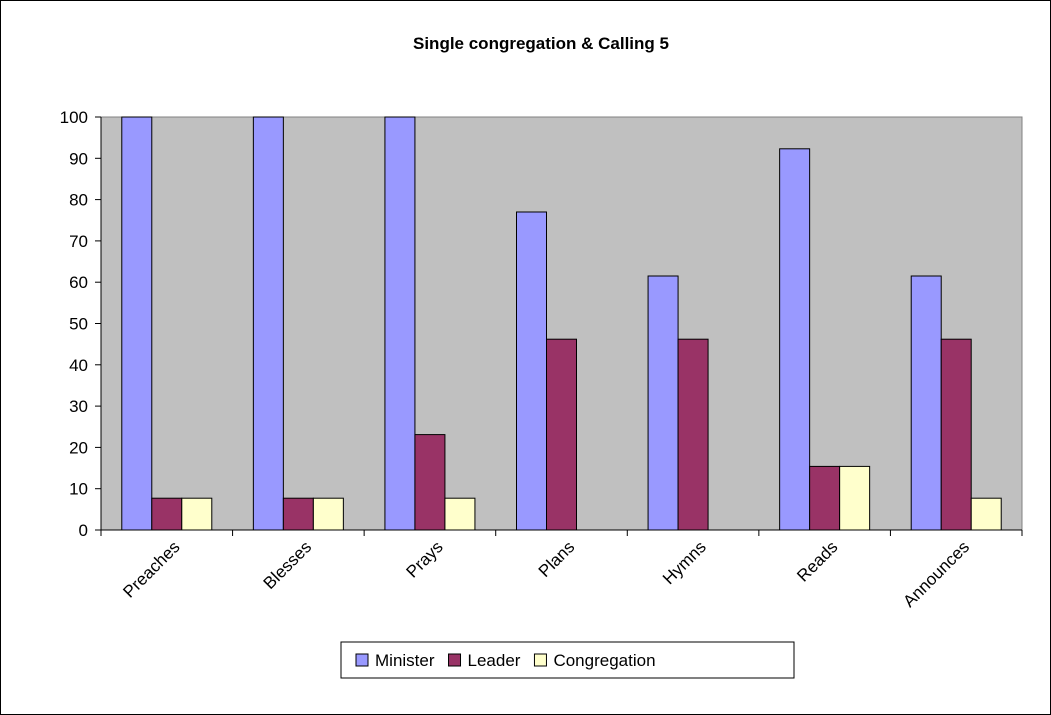  Describe the element at coordinates (400, 323) in the screenshot. I see `bar-minister-prays` at that location.